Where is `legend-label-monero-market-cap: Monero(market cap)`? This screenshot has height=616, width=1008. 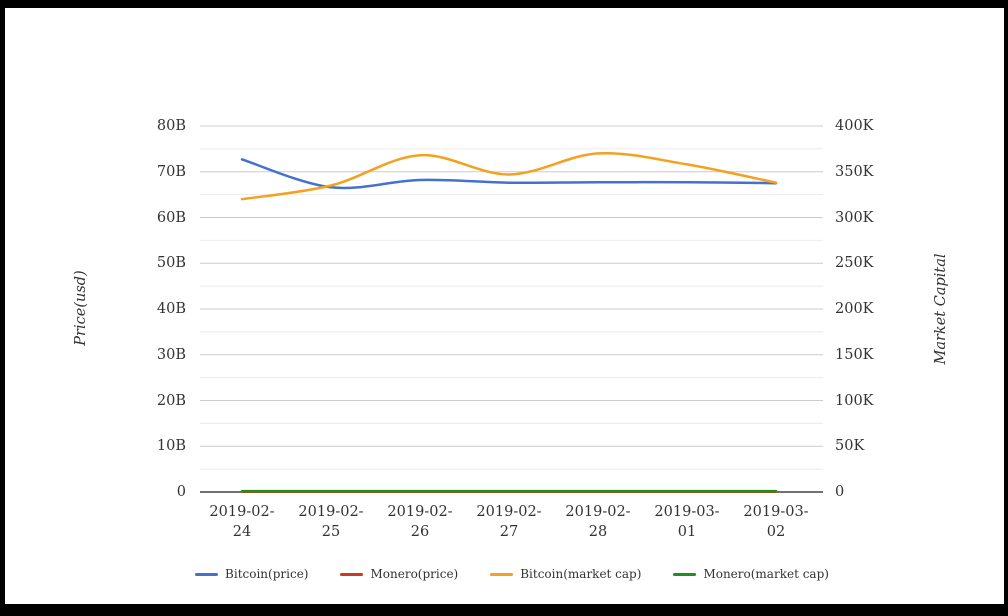
legend-label-monero-market-cap: Monero(market cap) is located at coordinates (766, 574).